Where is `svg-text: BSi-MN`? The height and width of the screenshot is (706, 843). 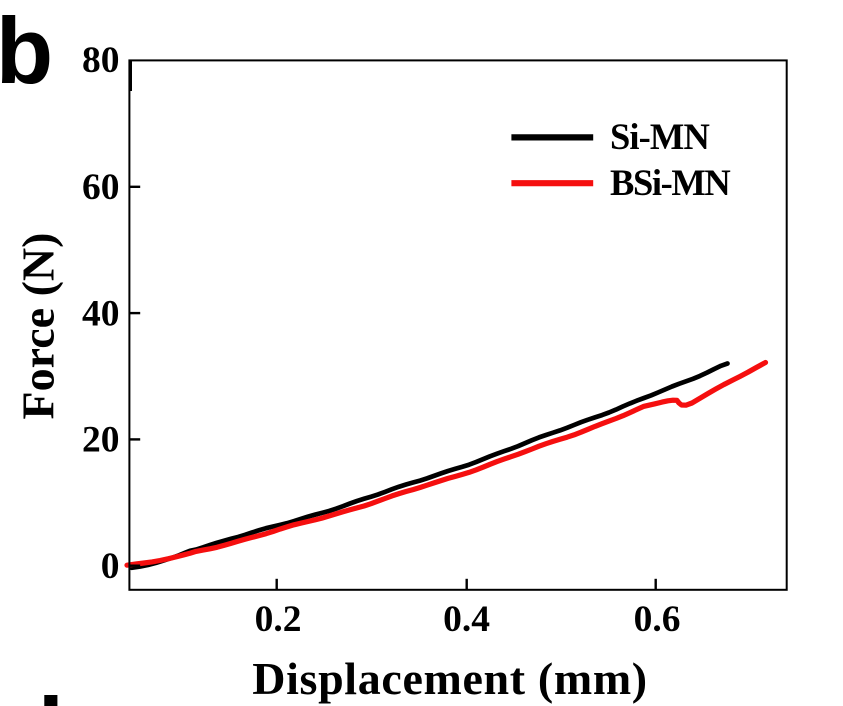 svg-text: BSi-MN is located at coordinates (670, 182).